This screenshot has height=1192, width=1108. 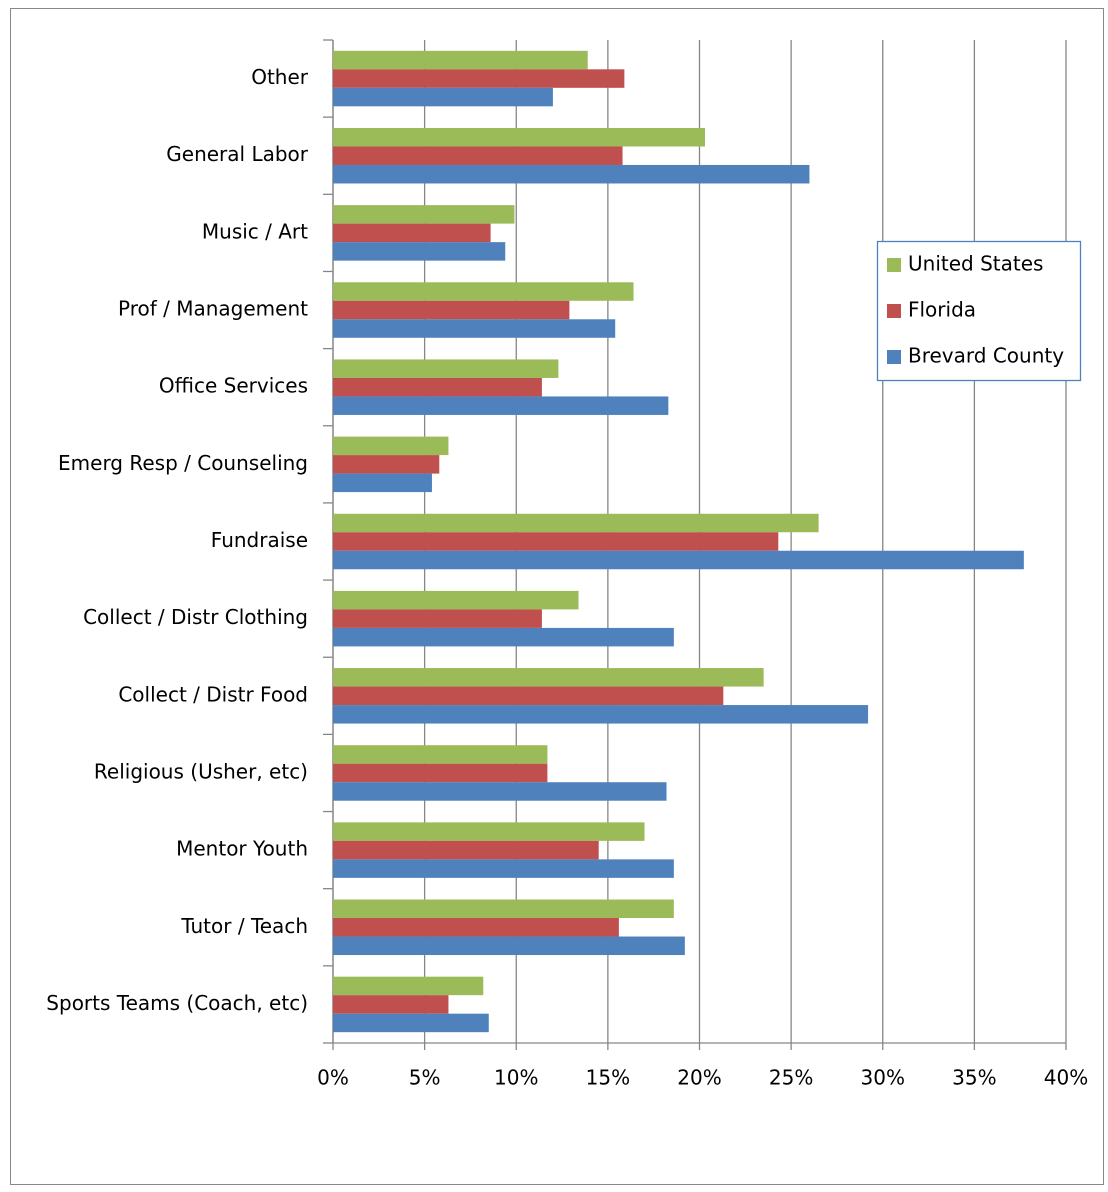 I want to click on y-tick-label: Collect / Distr Food, so click(x=213, y=694).